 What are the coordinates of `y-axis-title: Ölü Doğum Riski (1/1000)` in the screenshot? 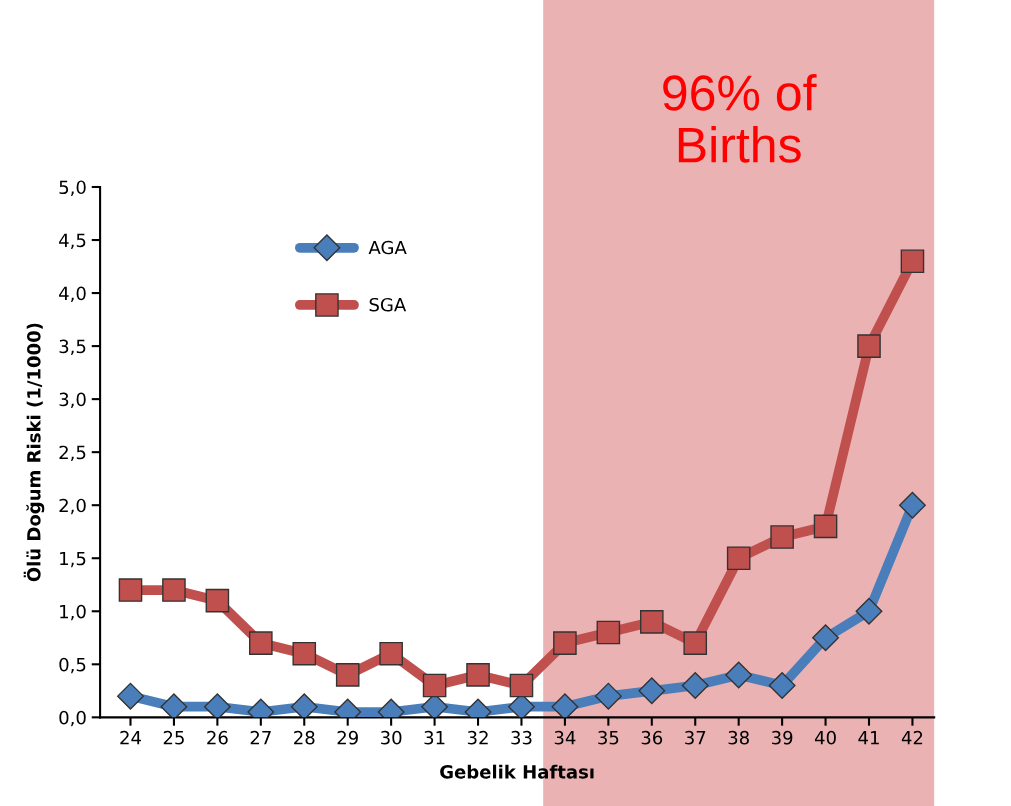 It's located at (34, 452).